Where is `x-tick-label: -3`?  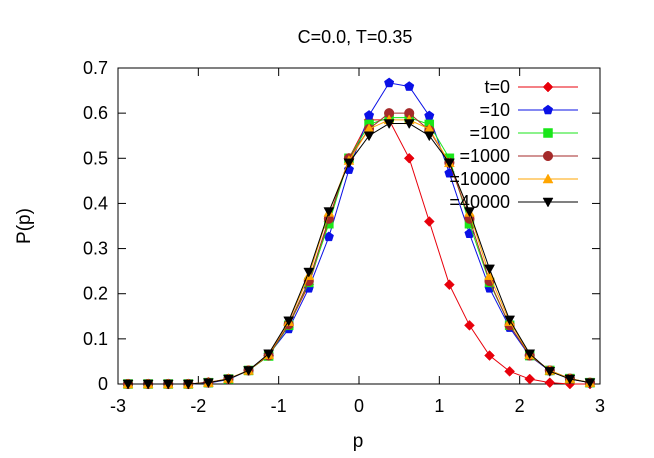
x-tick-label: -3 is located at coordinates (118, 406).